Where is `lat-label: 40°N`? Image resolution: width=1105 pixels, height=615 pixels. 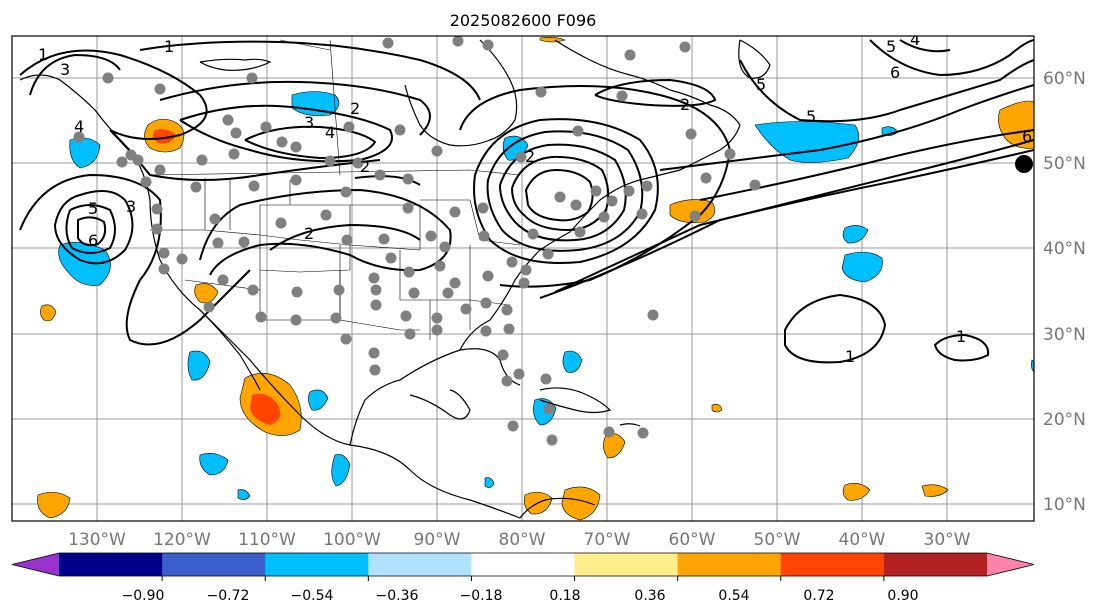 lat-label: 40°N is located at coordinates (1064, 249).